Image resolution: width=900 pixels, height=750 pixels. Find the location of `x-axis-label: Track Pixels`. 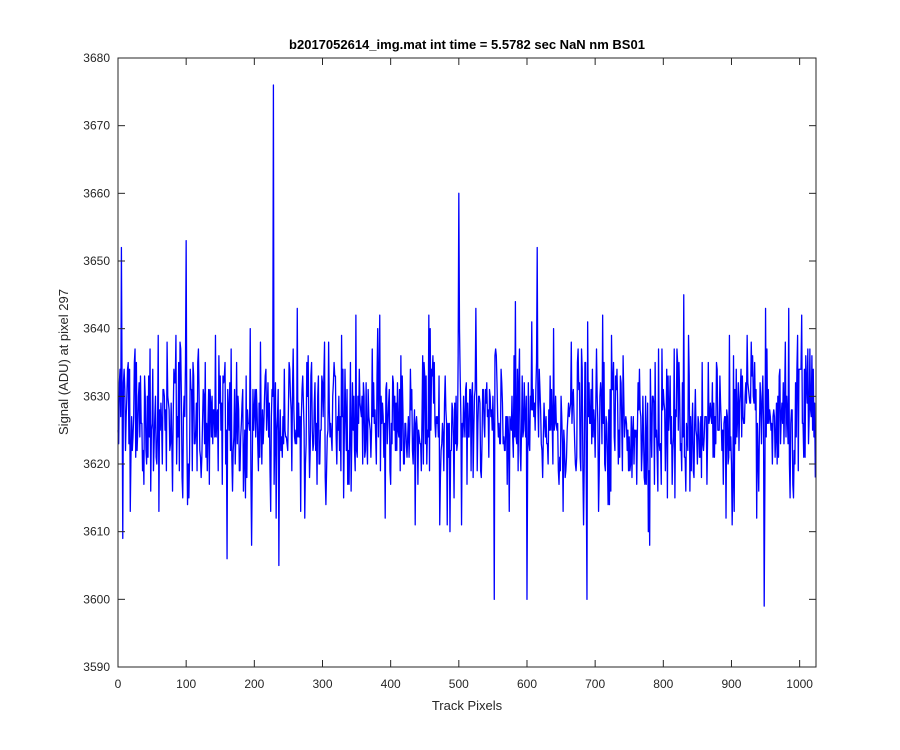

x-axis-label: Track Pixels is located at coordinates (467, 705).